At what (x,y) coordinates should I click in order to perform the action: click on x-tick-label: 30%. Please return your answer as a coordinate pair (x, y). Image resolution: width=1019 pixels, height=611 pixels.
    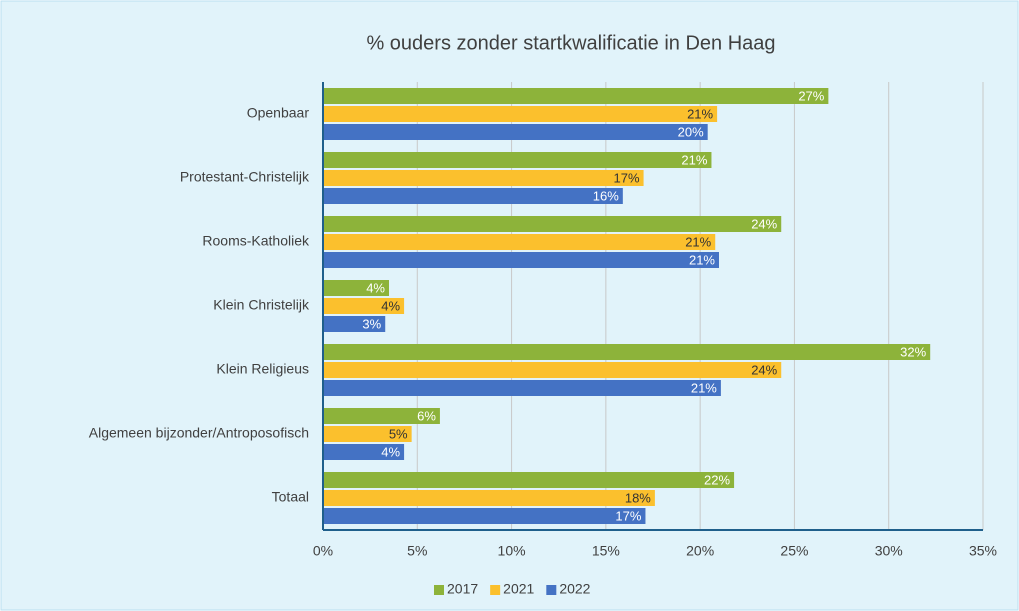
    Looking at the image, I should click on (889, 551).